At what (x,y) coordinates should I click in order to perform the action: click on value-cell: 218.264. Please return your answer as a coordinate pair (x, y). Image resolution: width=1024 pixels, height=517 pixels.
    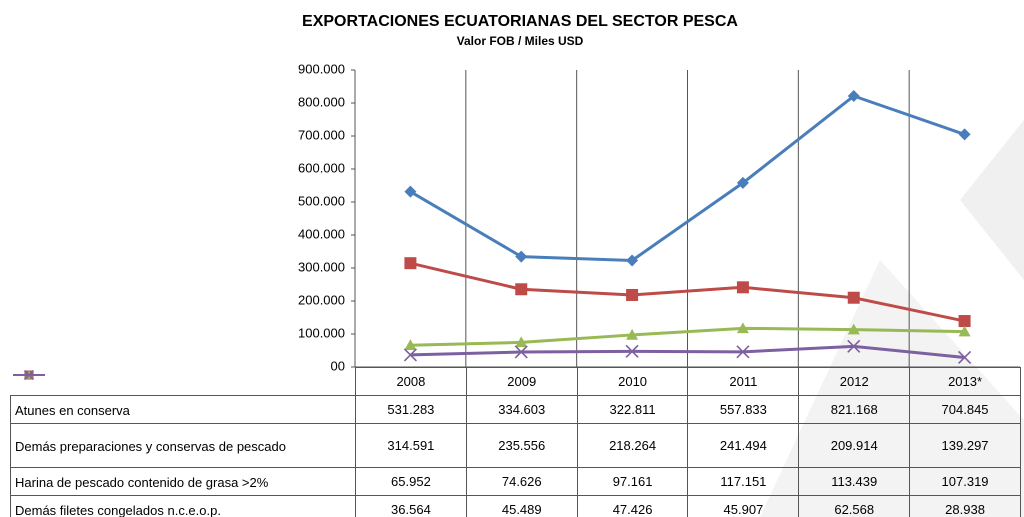
    Looking at the image, I should click on (632, 445).